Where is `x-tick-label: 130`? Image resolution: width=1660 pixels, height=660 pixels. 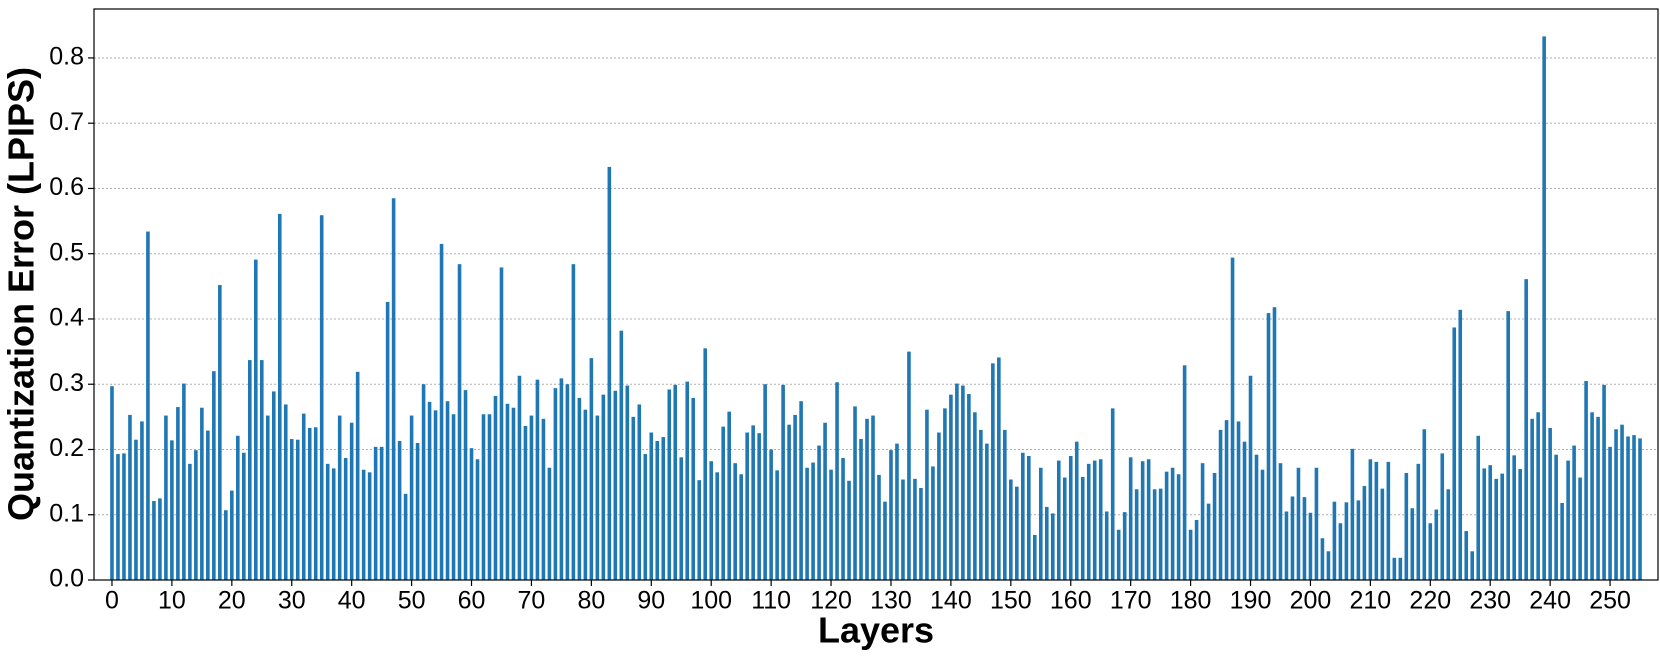 x-tick-label: 130 is located at coordinates (891, 601).